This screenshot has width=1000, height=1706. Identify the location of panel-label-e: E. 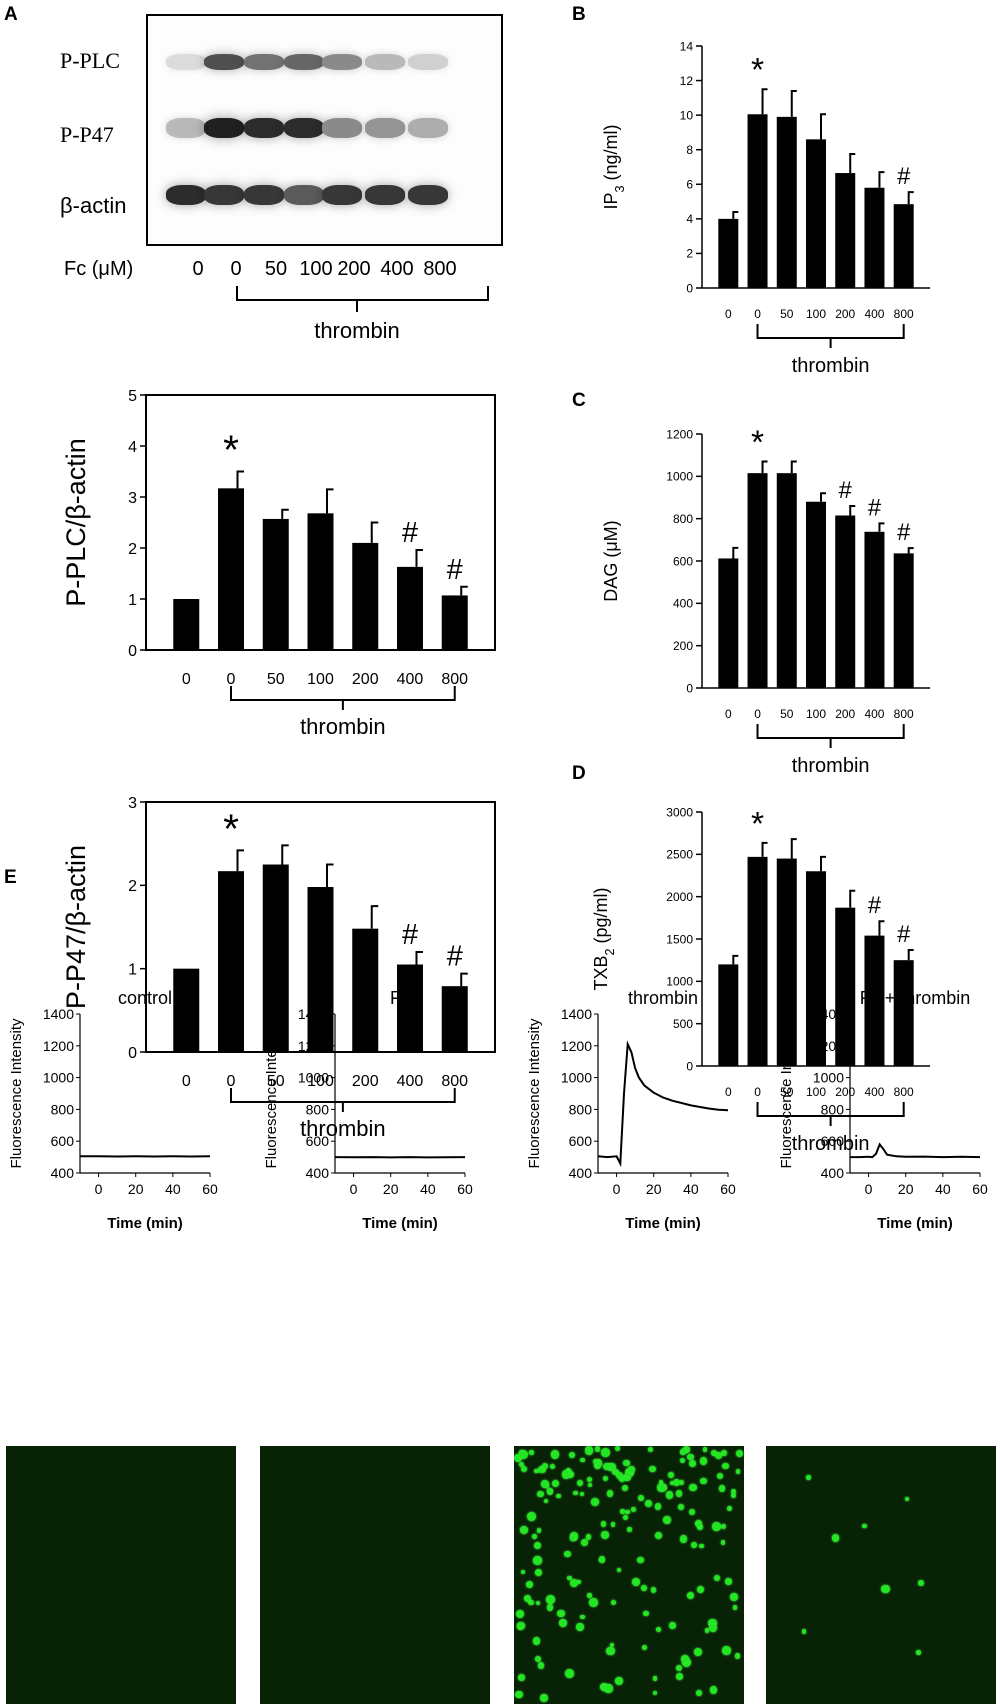
(10, 877).